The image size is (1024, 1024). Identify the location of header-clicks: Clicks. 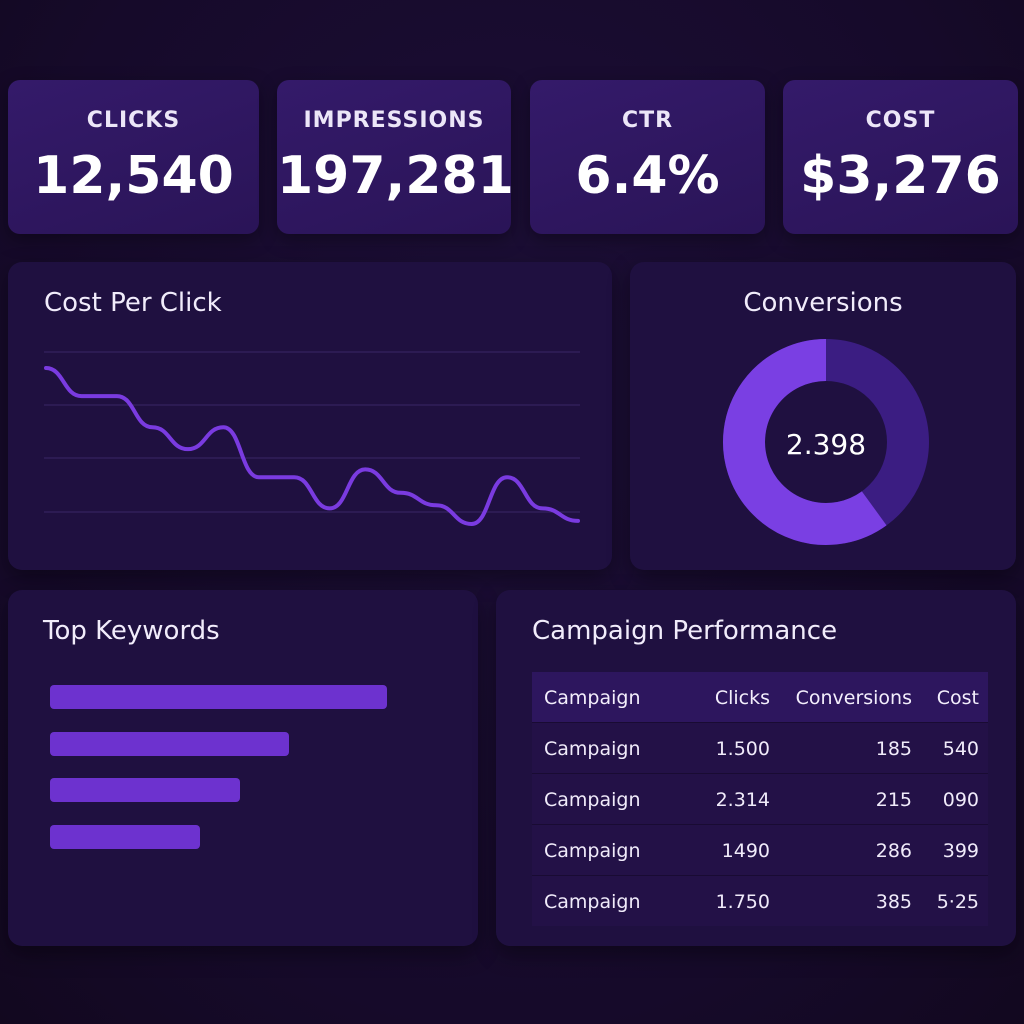
(742, 698).